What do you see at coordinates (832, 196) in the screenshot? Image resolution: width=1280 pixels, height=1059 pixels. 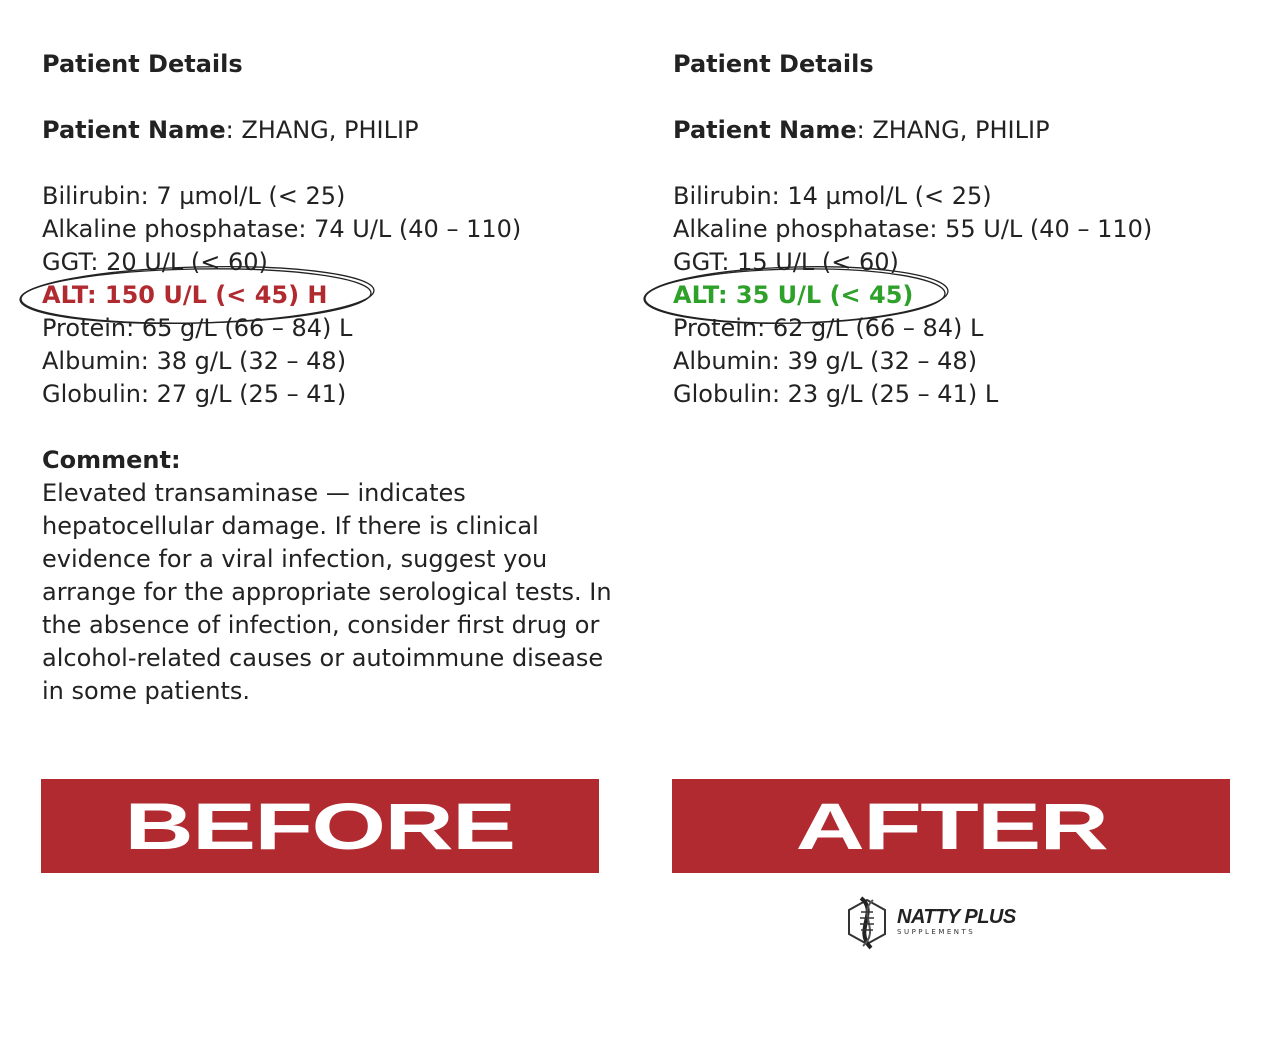 I see `result-bilirubin: Bilirubin: 14 µmol/L (< 25)` at bounding box center [832, 196].